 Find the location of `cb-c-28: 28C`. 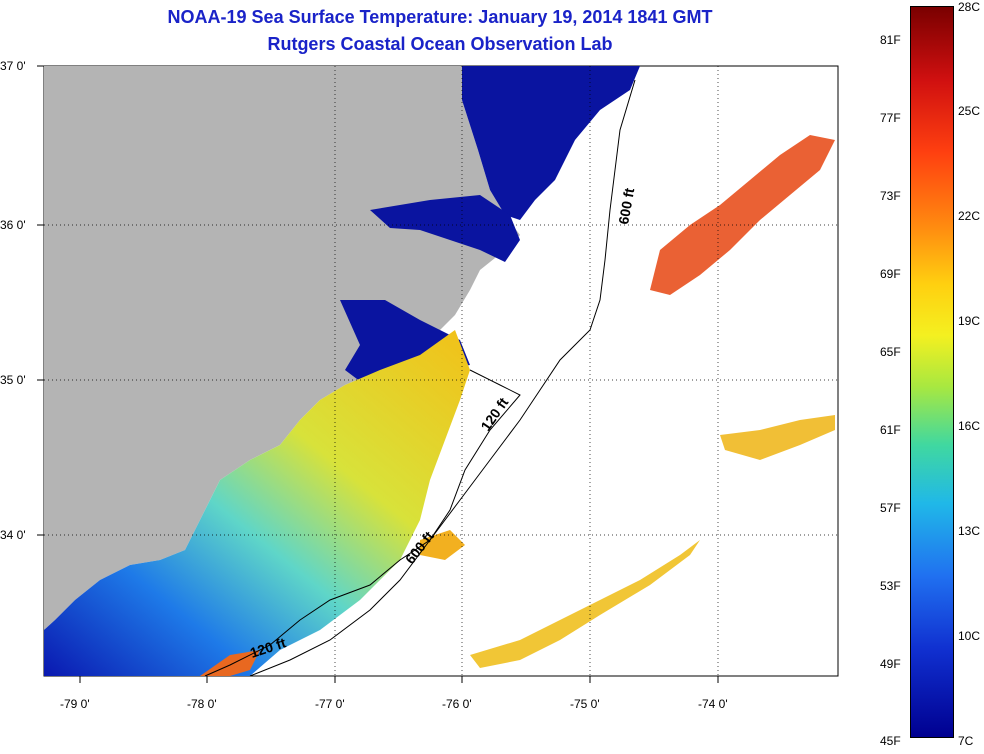

cb-c-28: 28C is located at coordinates (969, 7).